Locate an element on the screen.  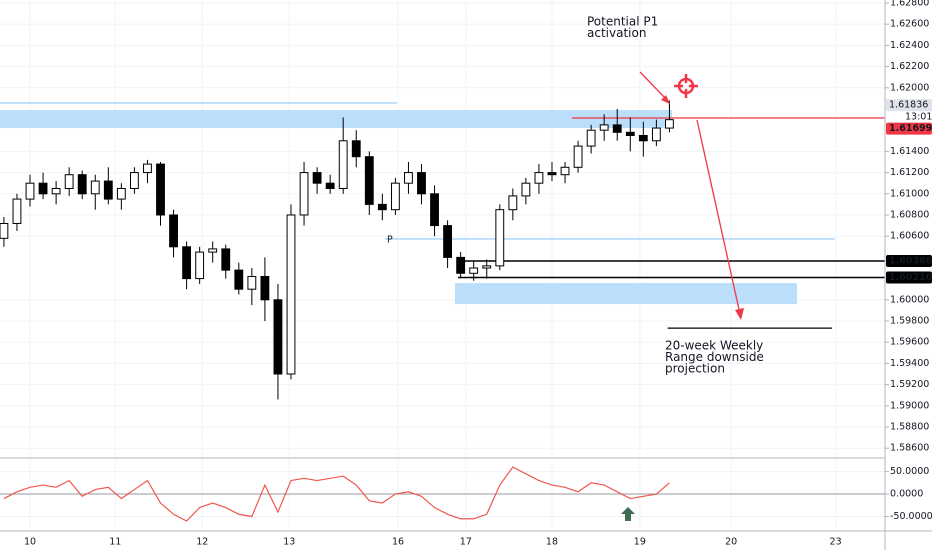
y-tick-label: 0.0000 is located at coordinates (906, 494).